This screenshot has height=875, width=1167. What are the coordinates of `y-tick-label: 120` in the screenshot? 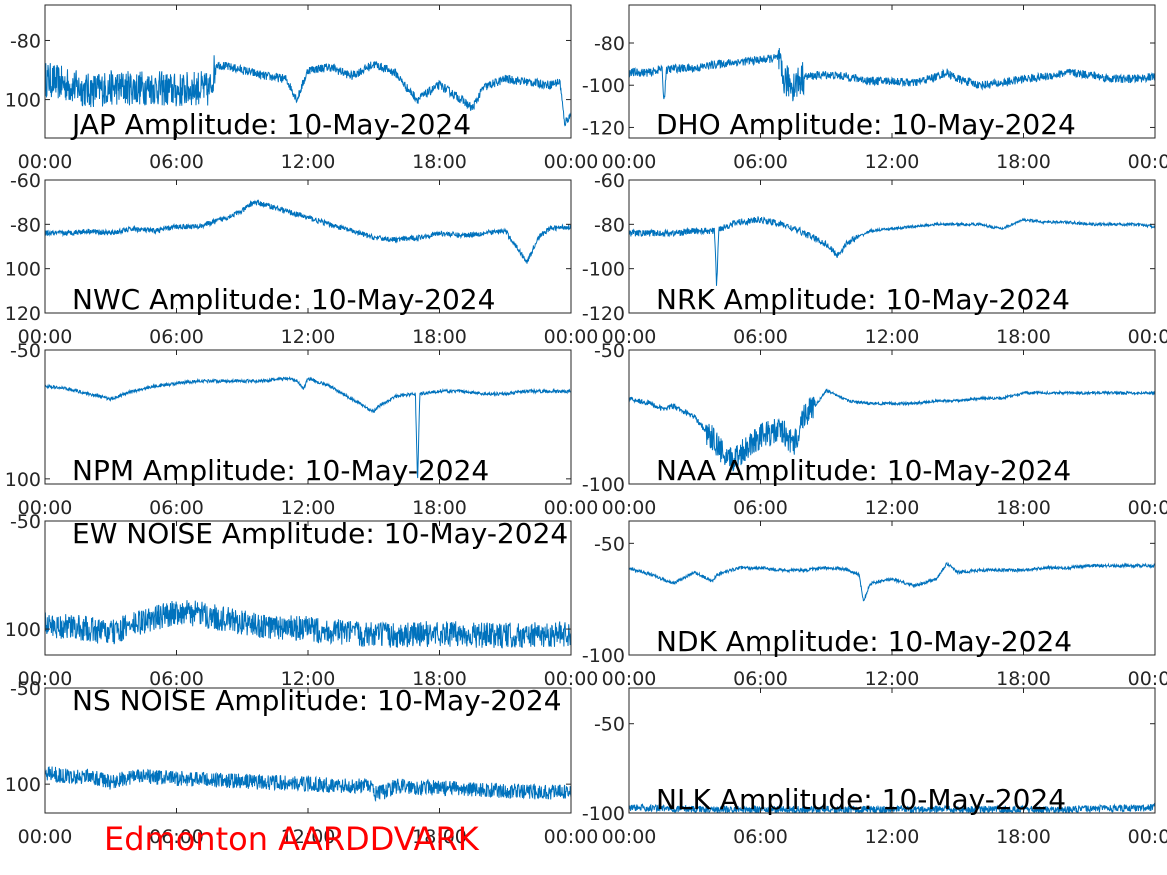 It's located at (23, 314).